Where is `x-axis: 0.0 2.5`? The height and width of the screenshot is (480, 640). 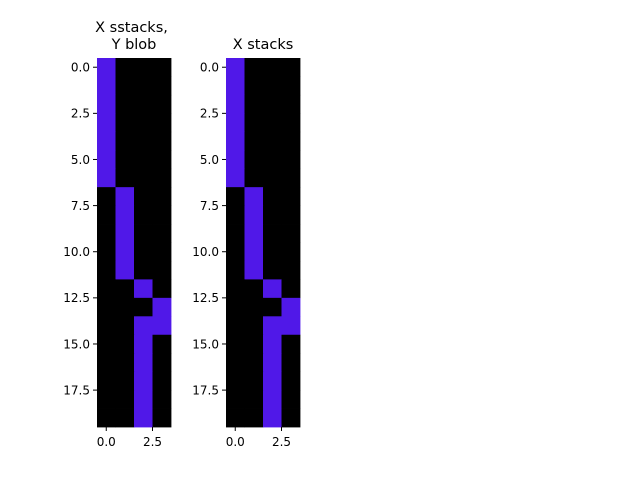
x-axis: 0.0 2.5 is located at coordinates (258, 438).